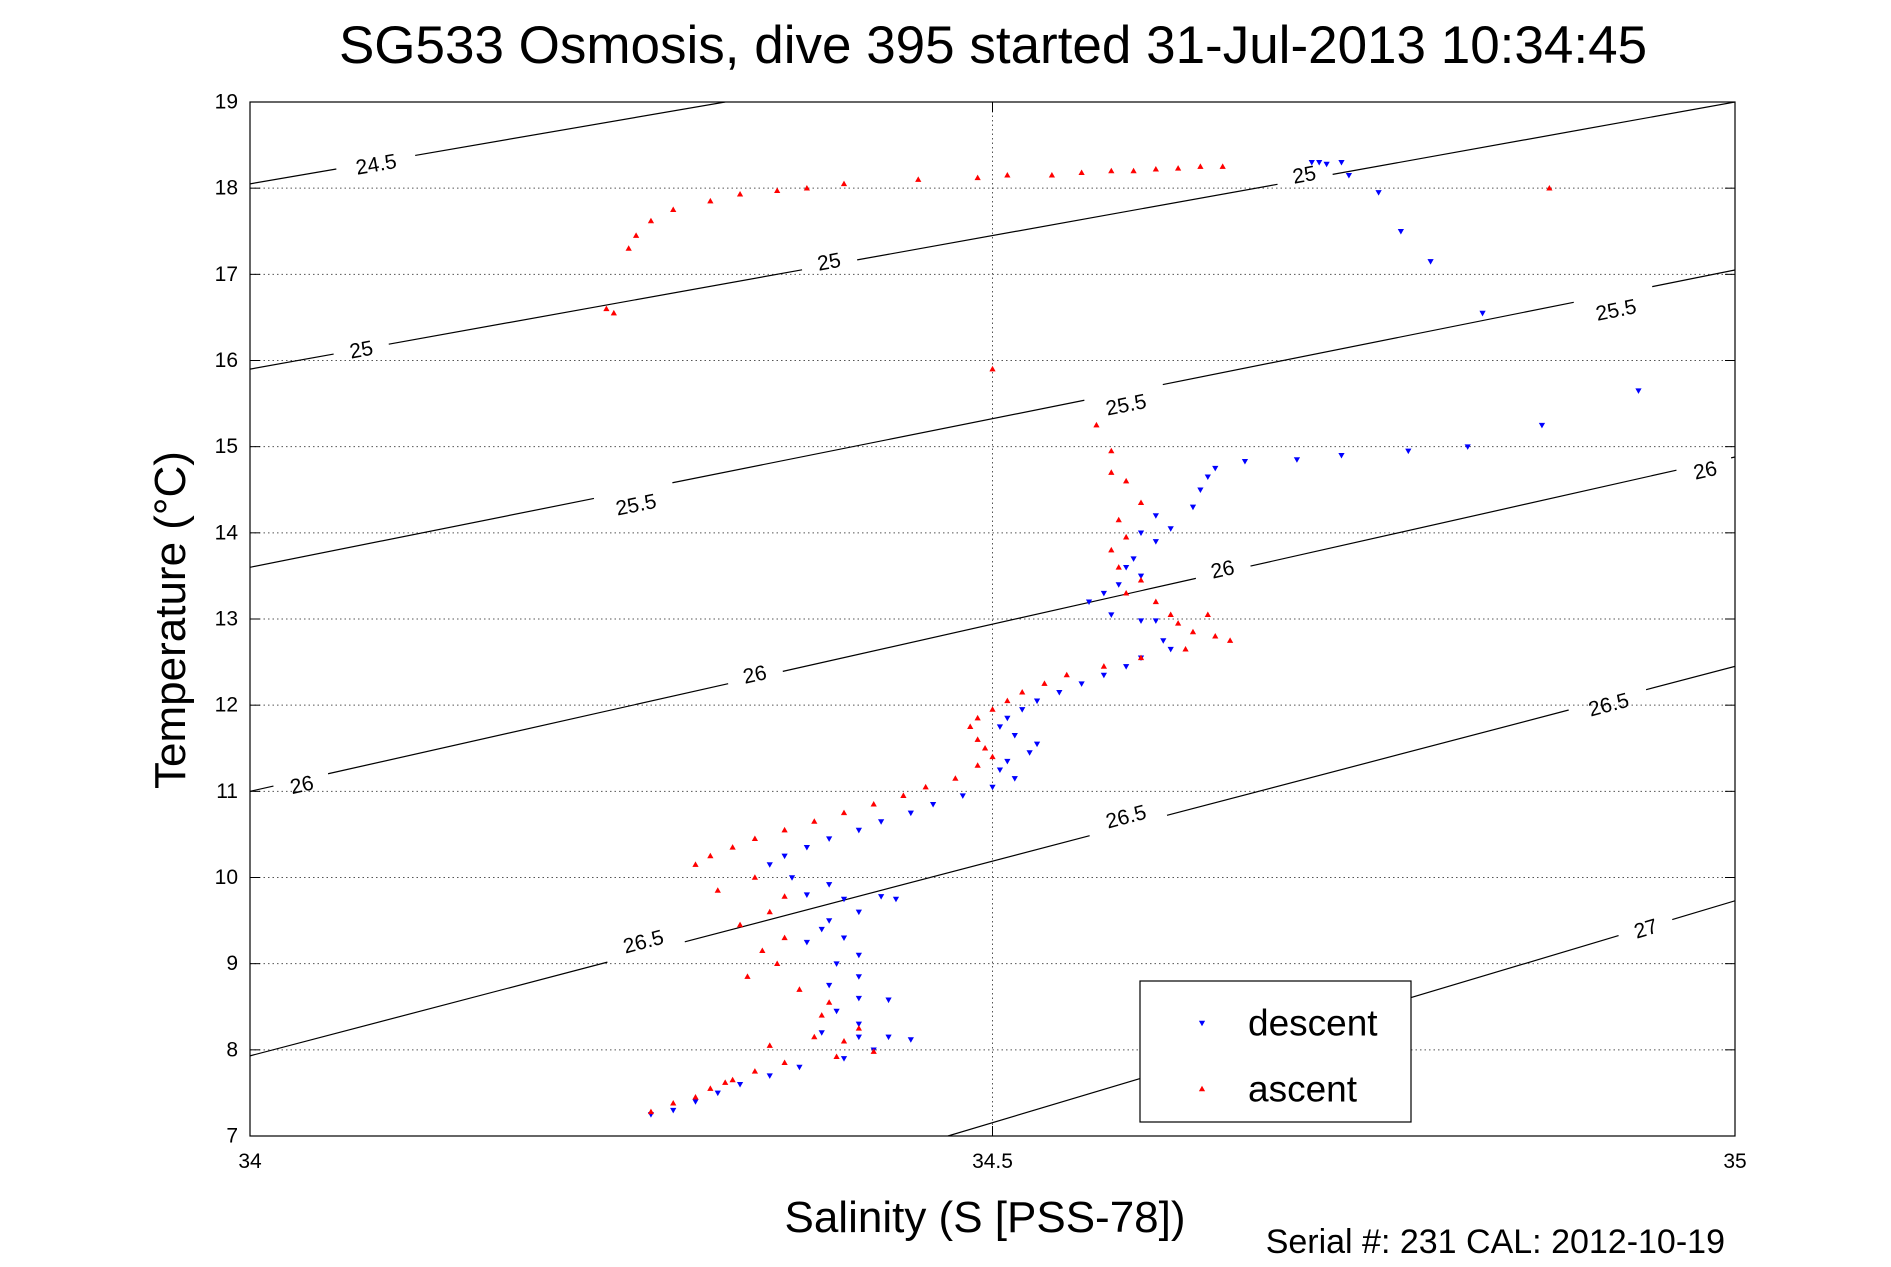 Image resolution: width=1891 pixels, height=1267 pixels. What do you see at coordinates (232, 1136) in the screenshot?
I see `y-tick-label: 7` at bounding box center [232, 1136].